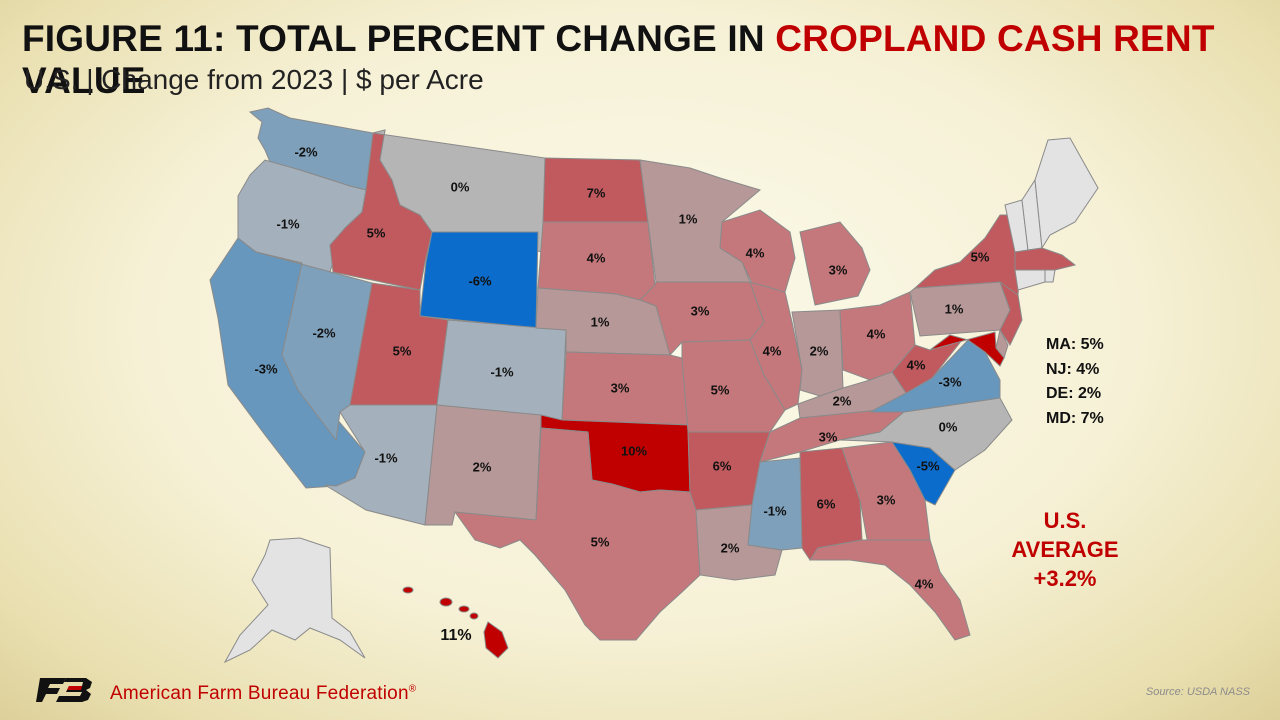 The height and width of the screenshot is (720, 1280). I want to click on state-RI, so click(1050, 276).